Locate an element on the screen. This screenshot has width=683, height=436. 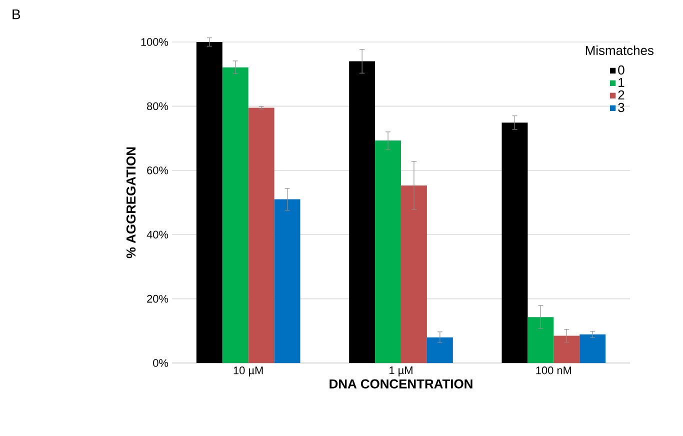
x-tick-label: 1 µM is located at coordinates (401, 371).